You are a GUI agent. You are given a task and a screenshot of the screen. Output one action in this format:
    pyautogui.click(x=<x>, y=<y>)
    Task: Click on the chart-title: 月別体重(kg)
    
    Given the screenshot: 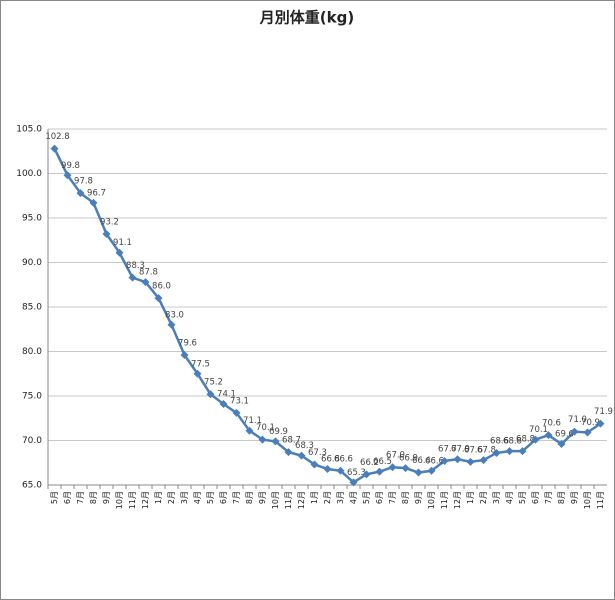 What is the action you would take?
    pyautogui.click(x=306, y=18)
    